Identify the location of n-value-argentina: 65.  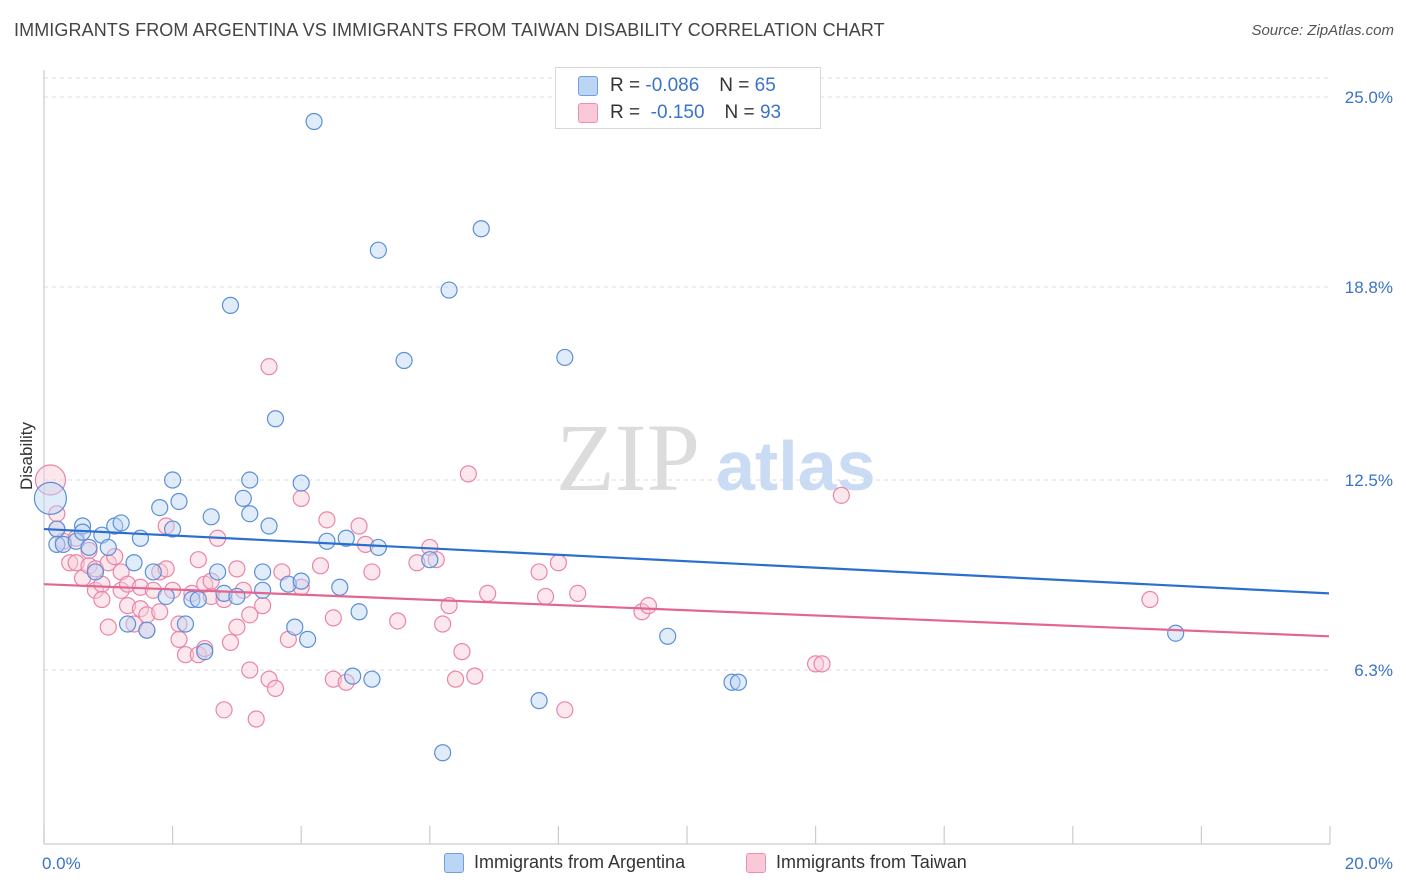
(765, 85).